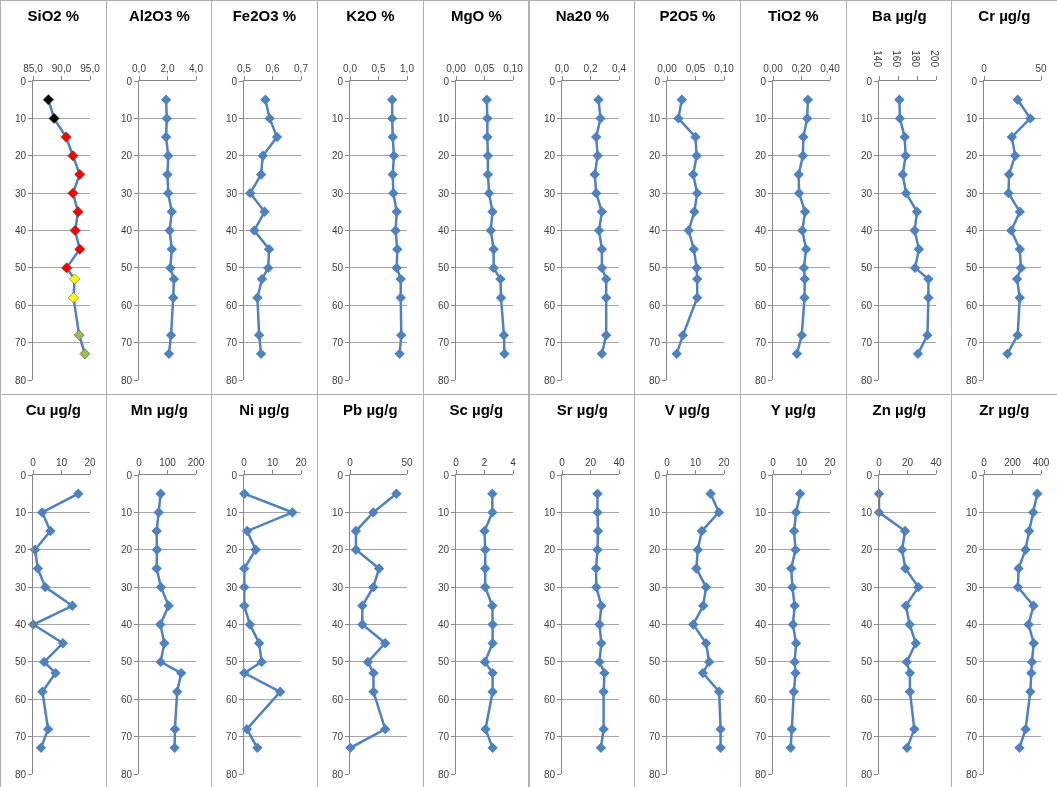 This screenshot has width=1057, height=787. What do you see at coordinates (582, 16) in the screenshot?
I see `chart-title: Na20 %` at bounding box center [582, 16].